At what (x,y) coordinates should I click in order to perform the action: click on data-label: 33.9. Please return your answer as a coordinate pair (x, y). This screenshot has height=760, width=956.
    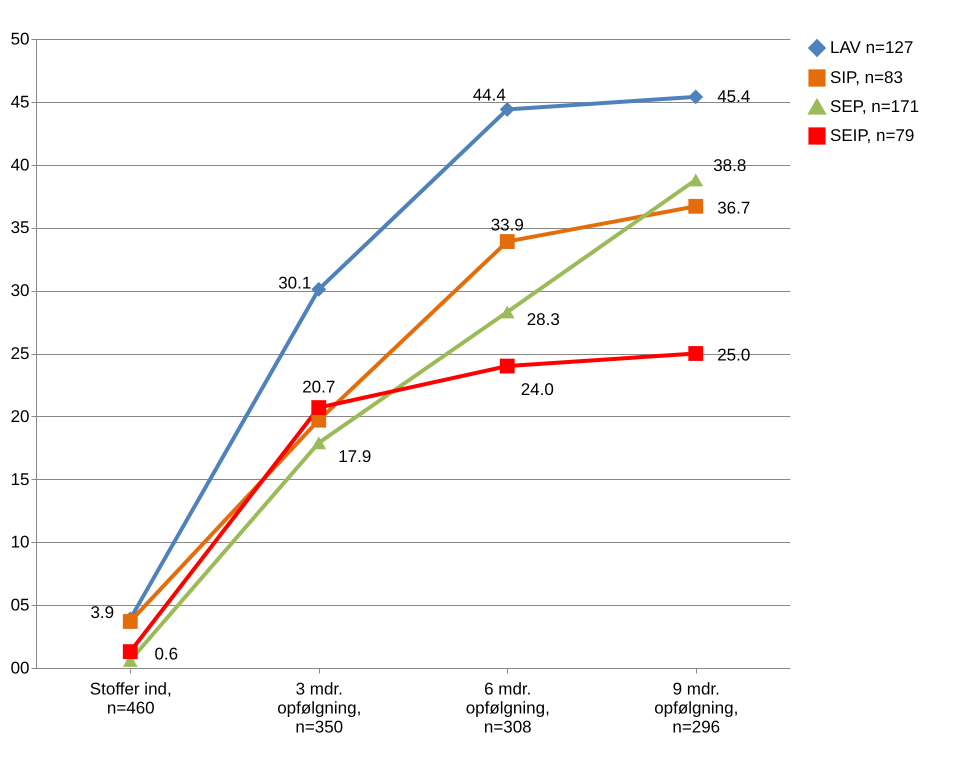
    Looking at the image, I should click on (507, 225).